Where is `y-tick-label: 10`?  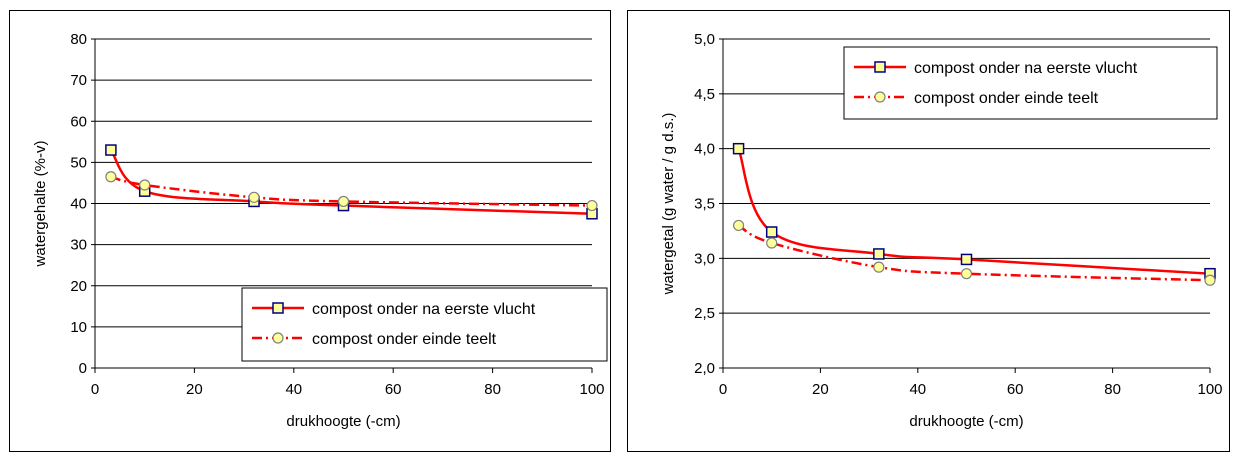 y-tick-label: 10 is located at coordinates (78, 327).